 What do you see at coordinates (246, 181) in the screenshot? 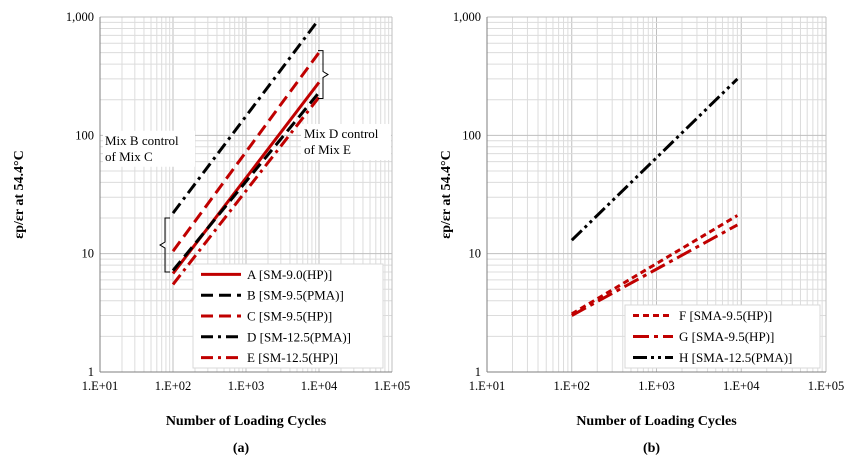
I see `series-line-b` at bounding box center [246, 181].